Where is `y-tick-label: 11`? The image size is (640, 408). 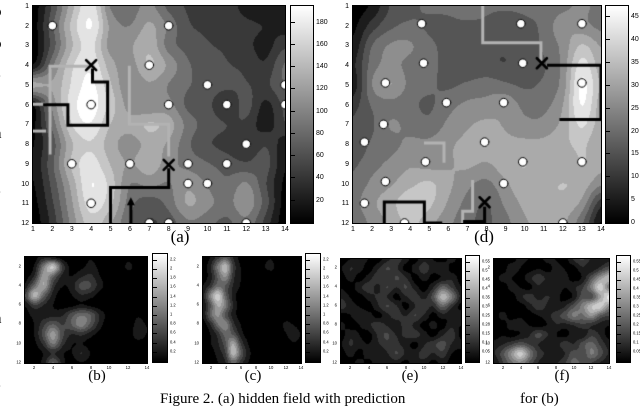 y-tick-label: 11 is located at coordinates (25, 204).